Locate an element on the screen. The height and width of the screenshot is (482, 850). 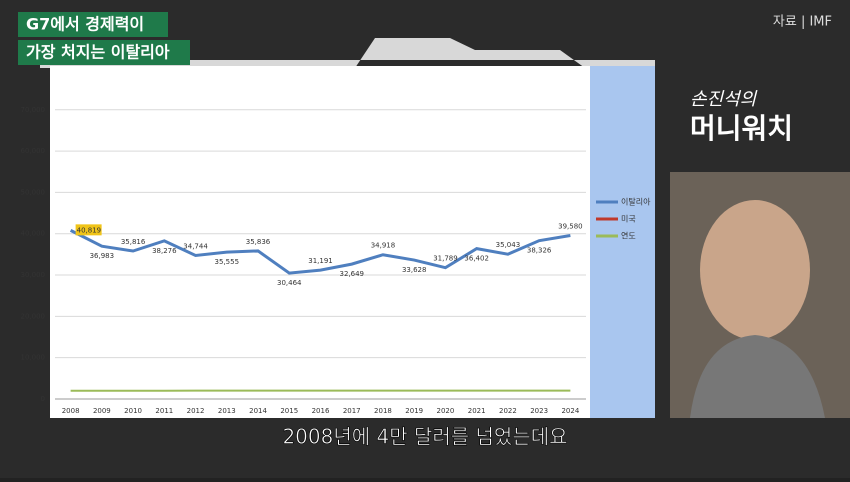
x-tick-label: 2021 is located at coordinates (477, 411).